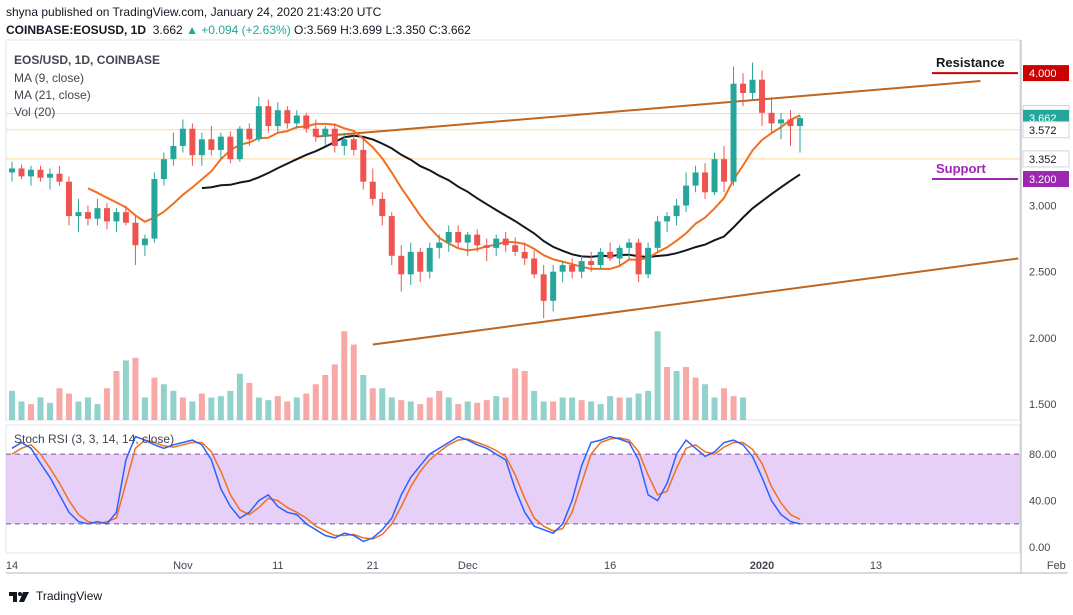  I want to click on time-axis-tick: 21, so click(373, 566).